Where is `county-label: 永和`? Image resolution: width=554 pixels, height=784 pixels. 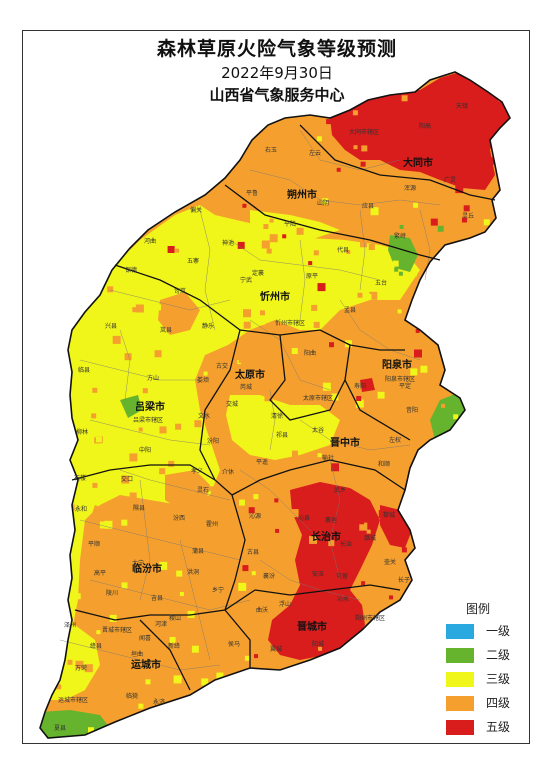
county-label: 永和 is located at coordinates (81, 509).